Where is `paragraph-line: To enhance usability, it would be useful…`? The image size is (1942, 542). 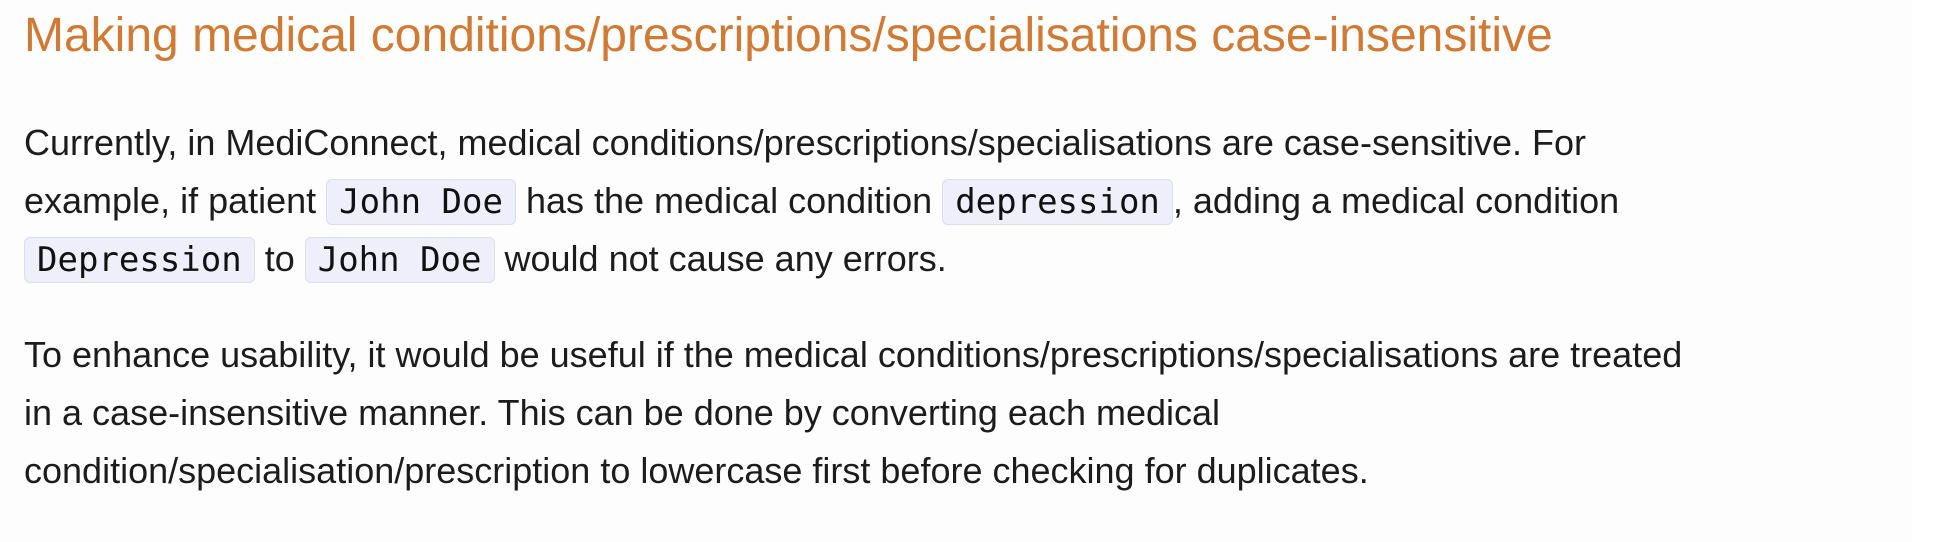
paragraph-line: To enhance usability, it would be useful… is located at coordinates (853, 354).